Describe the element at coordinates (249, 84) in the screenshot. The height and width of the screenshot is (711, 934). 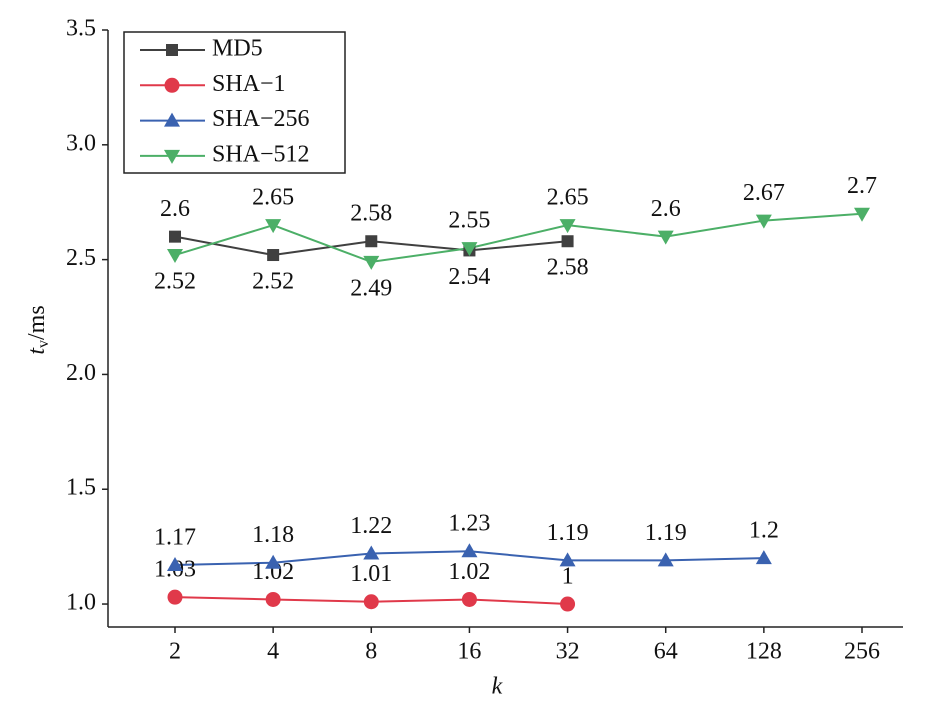
I see `legend-label: SHA−1` at that location.